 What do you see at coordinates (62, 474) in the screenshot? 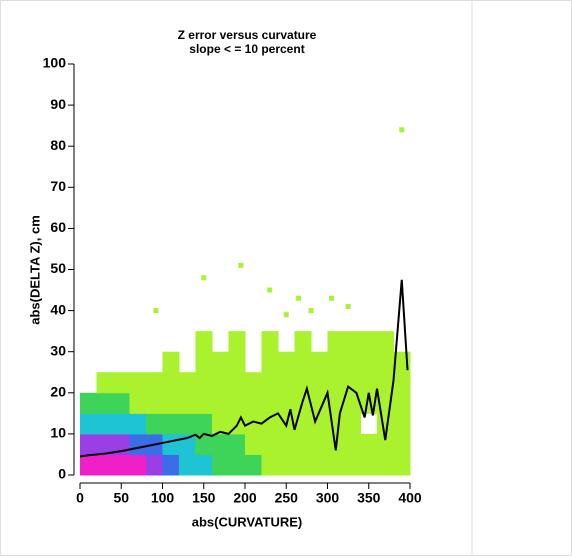
I see `y-tick-label: 0` at bounding box center [62, 474].